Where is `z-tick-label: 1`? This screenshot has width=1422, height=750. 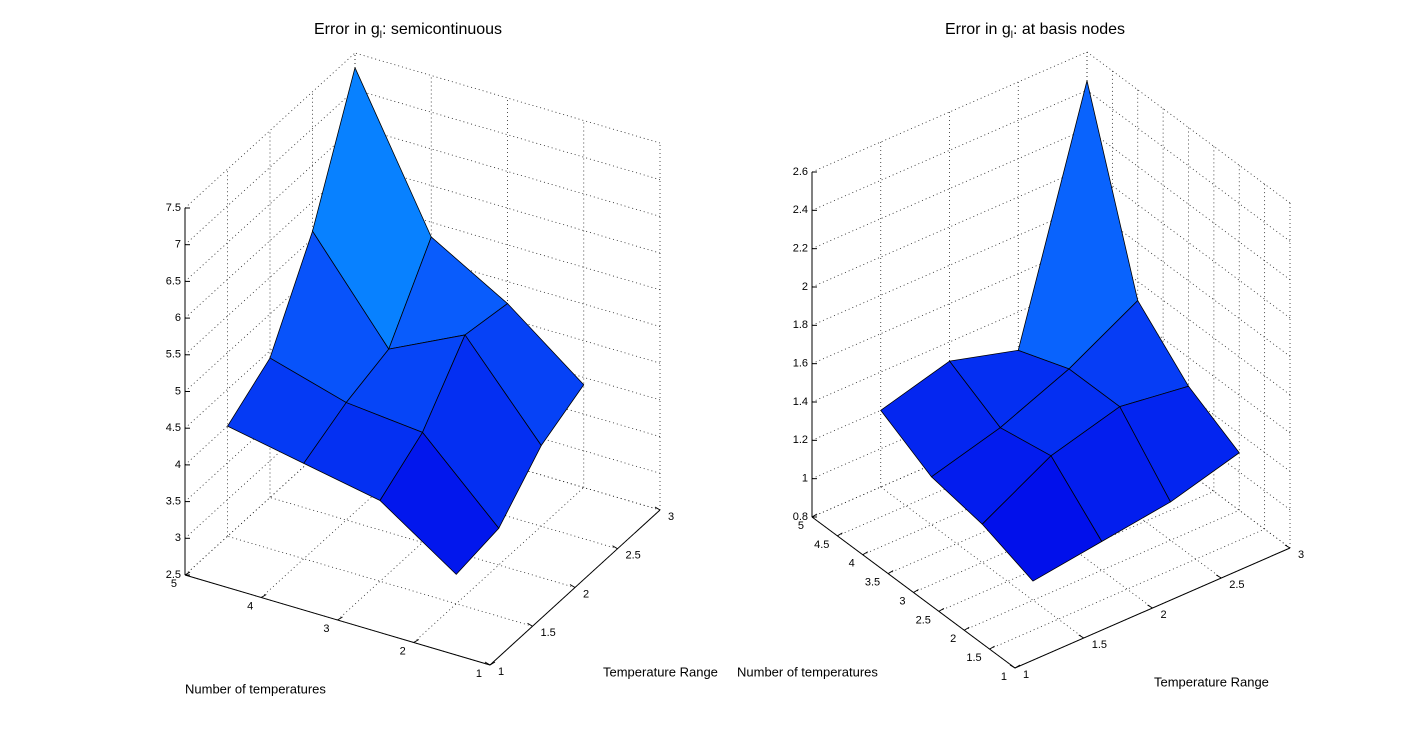
z-tick-label: 1 is located at coordinates (805, 479).